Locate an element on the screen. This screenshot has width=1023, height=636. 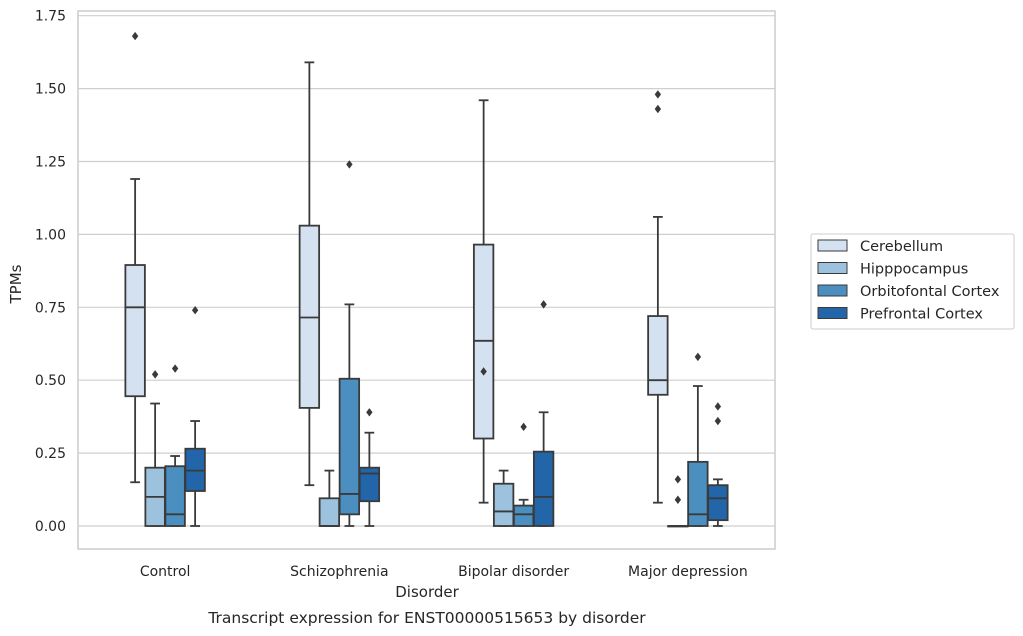
x-tick-label: Major depression is located at coordinates (688, 572).